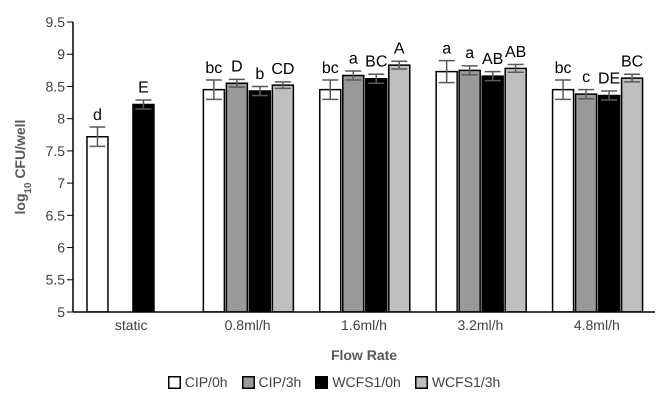 The height and width of the screenshot is (403, 668). What do you see at coordinates (282, 69) in the screenshot?
I see `data-label: CD` at bounding box center [282, 69].